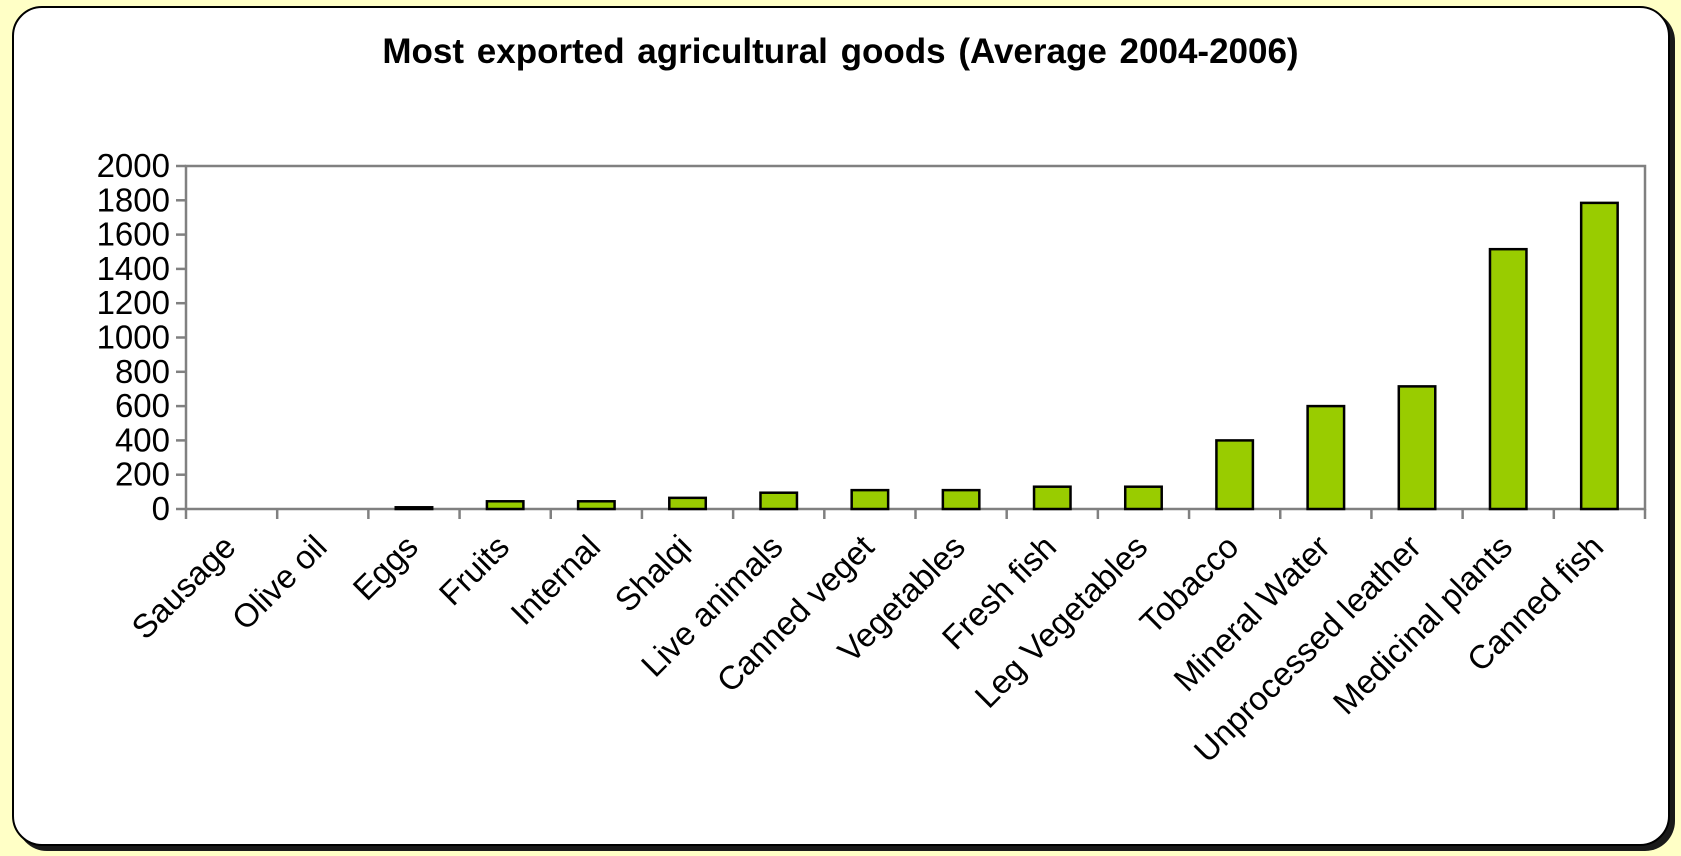  What do you see at coordinates (870, 499) in the screenshot?
I see `bar-canned-veget` at bounding box center [870, 499].